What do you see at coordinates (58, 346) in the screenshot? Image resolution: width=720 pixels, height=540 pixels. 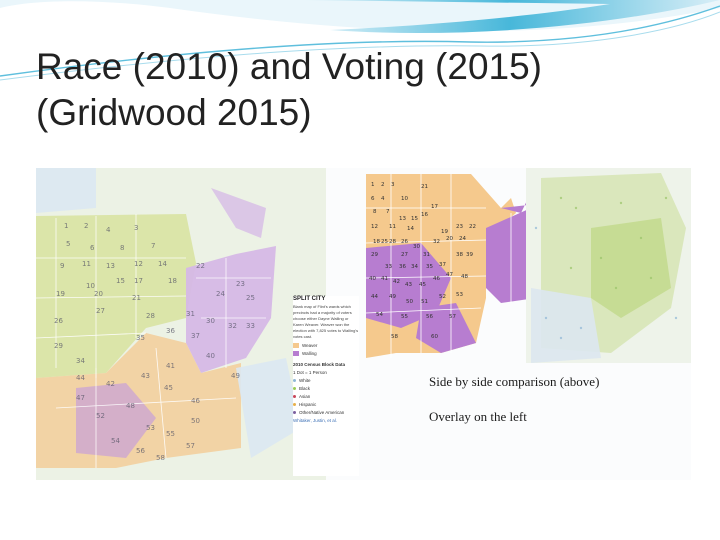 I see `precinct-number: 29` at bounding box center [58, 346].